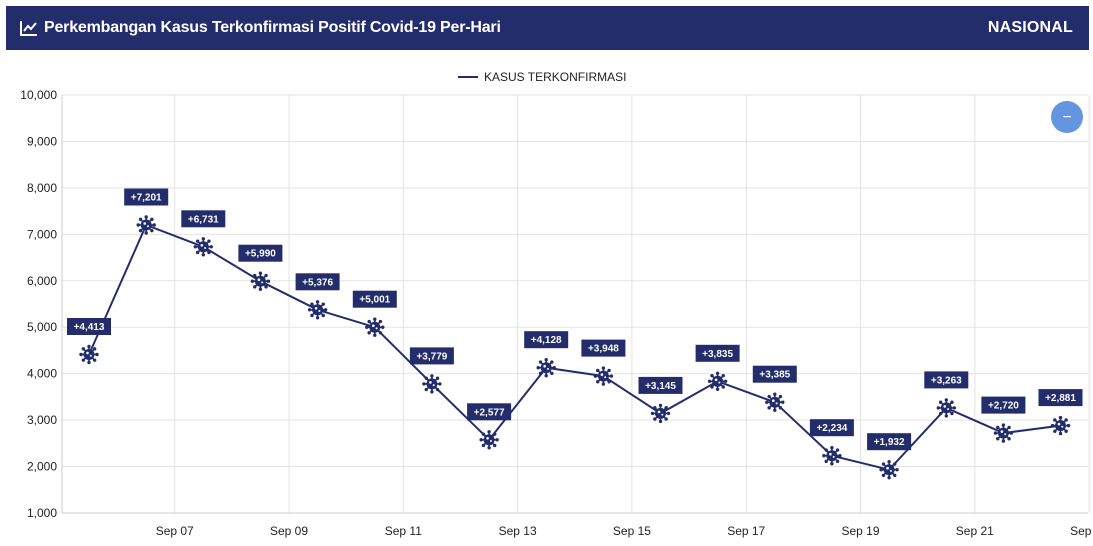 The image size is (1093, 546). What do you see at coordinates (555, 77) in the screenshot?
I see `legend-label: KASUS TERKONFIRMASI` at bounding box center [555, 77].